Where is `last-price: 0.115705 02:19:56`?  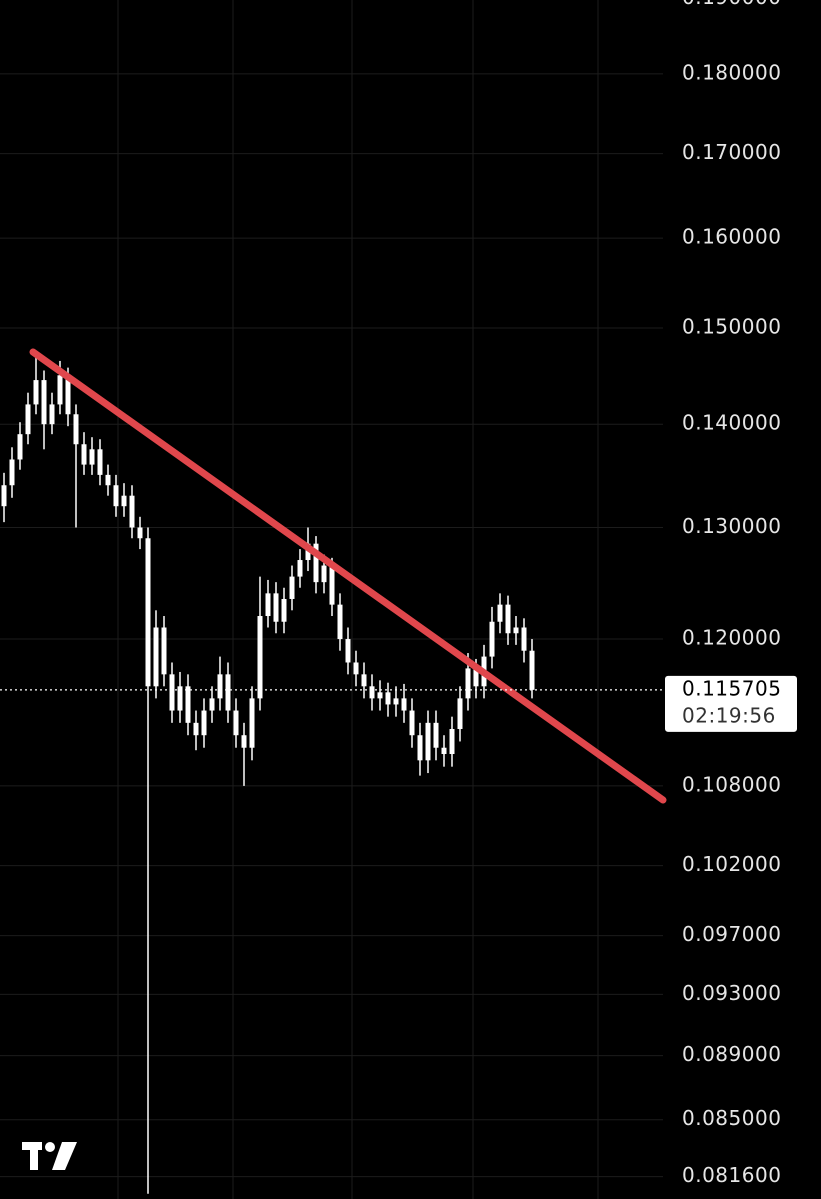 last-price: 0.115705 02:19:56 is located at coordinates (398, 703).